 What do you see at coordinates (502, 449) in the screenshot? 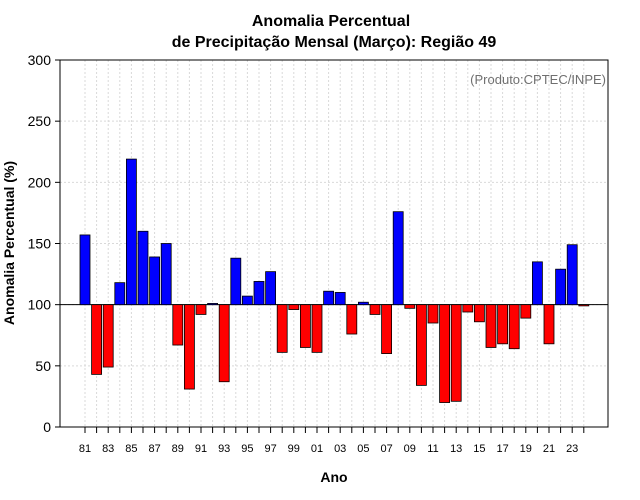
I see `x-tick-label: 17` at bounding box center [502, 449].